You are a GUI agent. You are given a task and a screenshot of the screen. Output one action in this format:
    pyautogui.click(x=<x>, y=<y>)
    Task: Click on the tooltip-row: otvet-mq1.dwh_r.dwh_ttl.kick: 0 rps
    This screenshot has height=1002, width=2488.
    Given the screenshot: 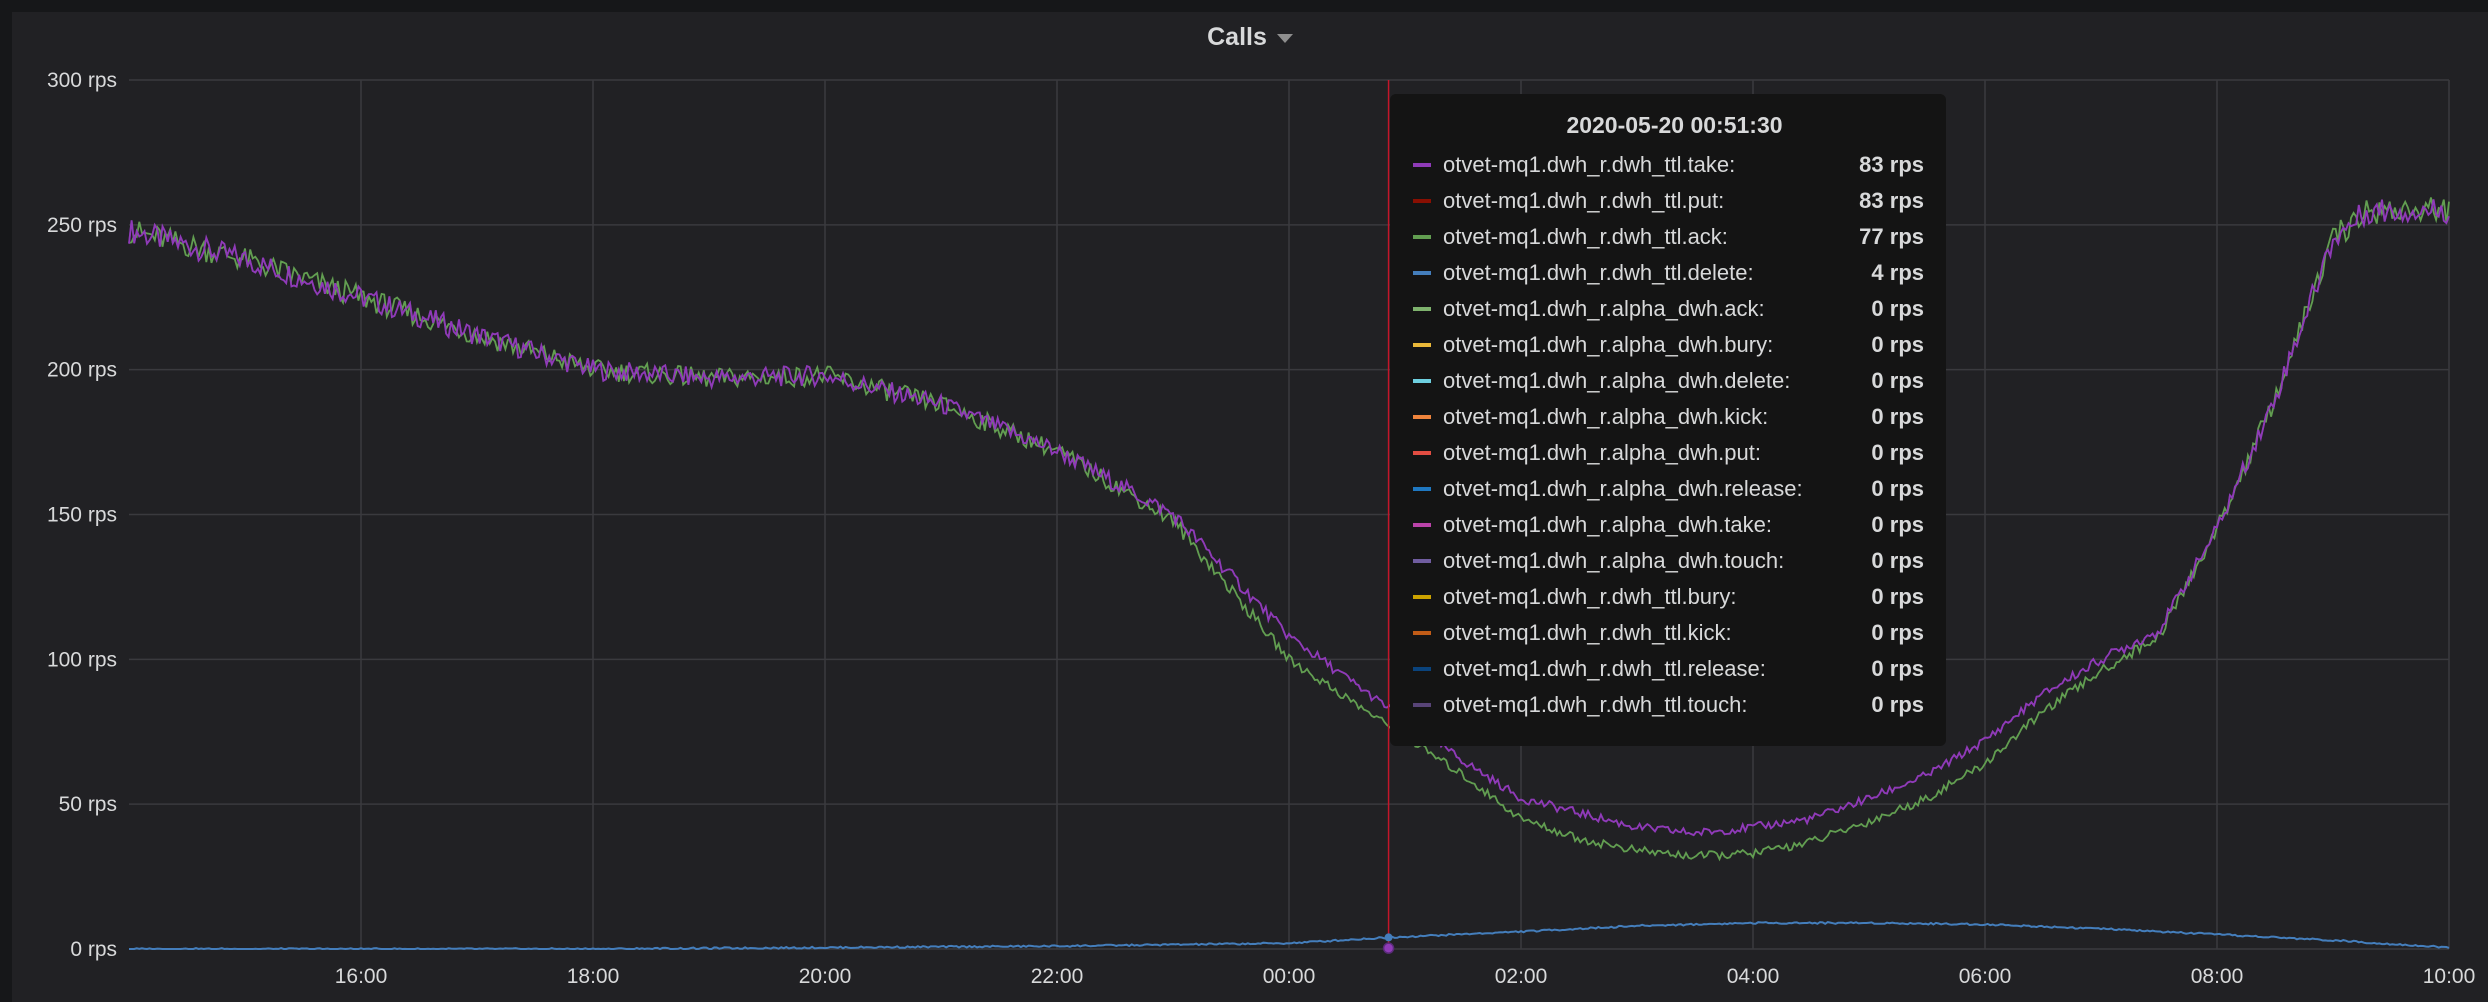 What is the action you would take?
    pyautogui.click(x=1668, y=633)
    